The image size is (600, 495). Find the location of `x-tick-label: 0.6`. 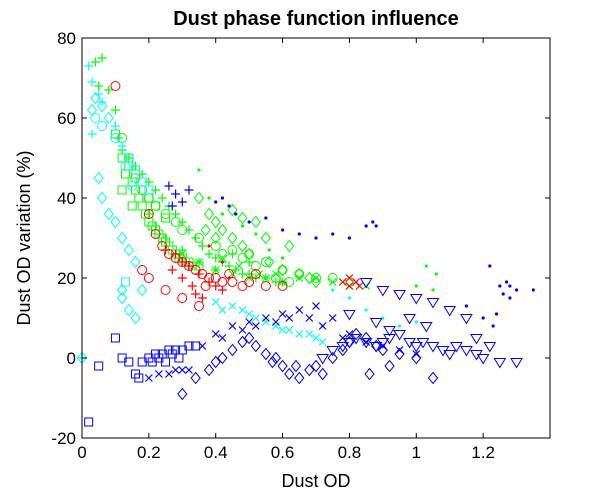

x-tick-label: 0.6 is located at coordinates (283, 452).